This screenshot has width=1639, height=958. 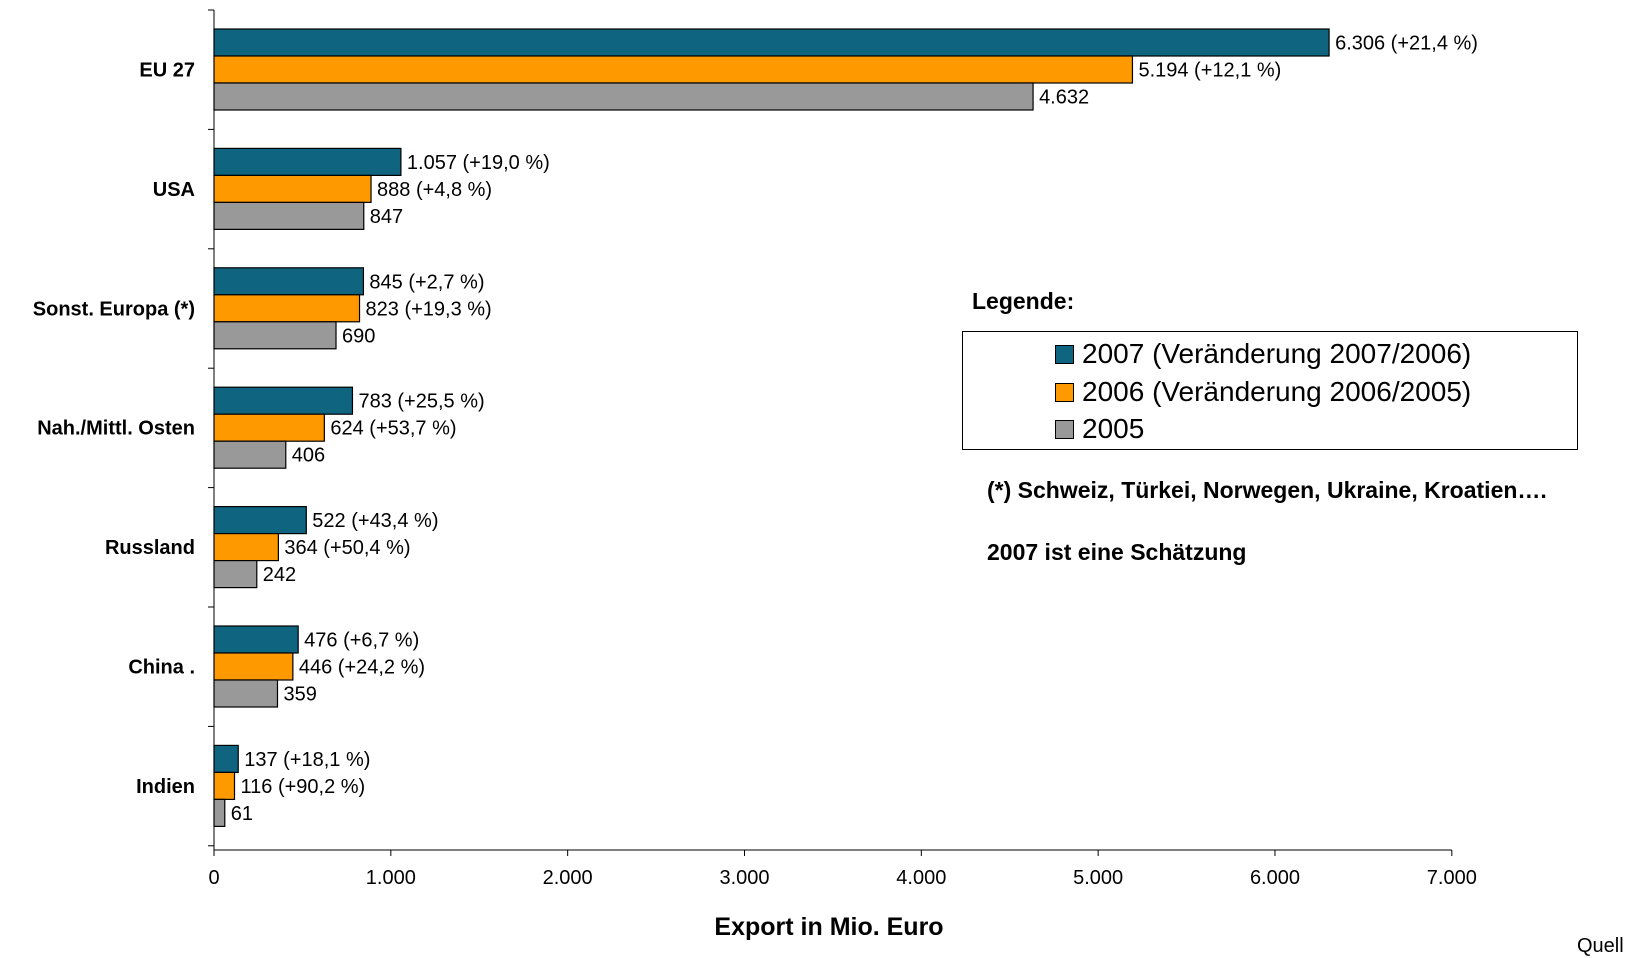 What do you see at coordinates (1064, 354) in the screenshot?
I see `legend-swatch-2007` at bounding box center [1064, 354].